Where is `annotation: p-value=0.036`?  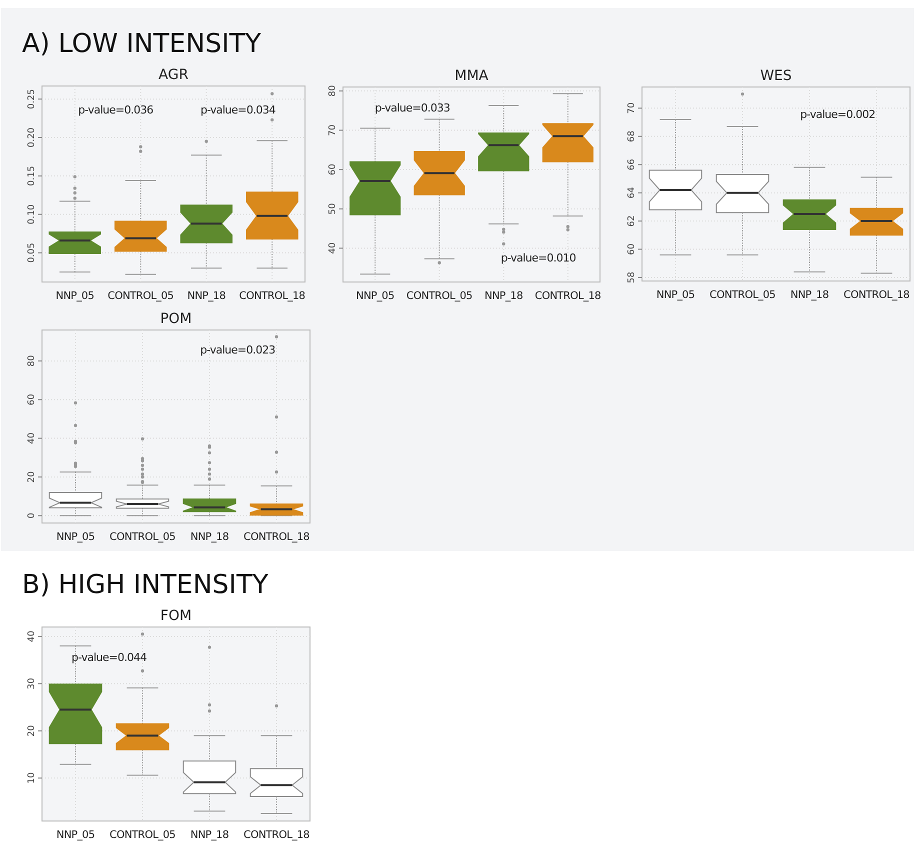
annotation: p-value=0.036 is located at coordinates (116, 110).